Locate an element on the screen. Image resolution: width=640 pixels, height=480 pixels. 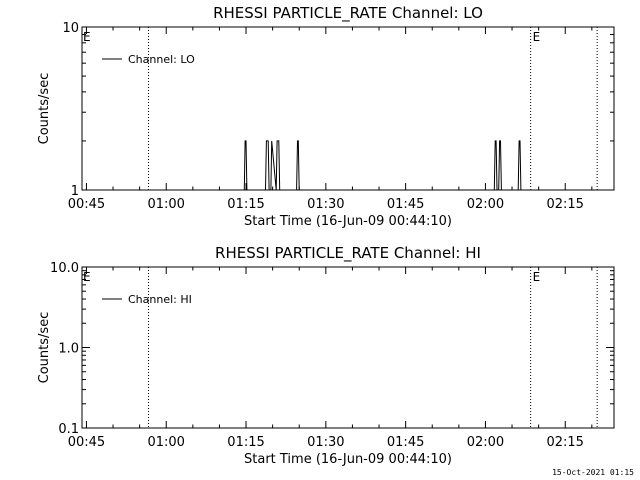
legend-label: Channel: LO is located at coordinates (161, 59).